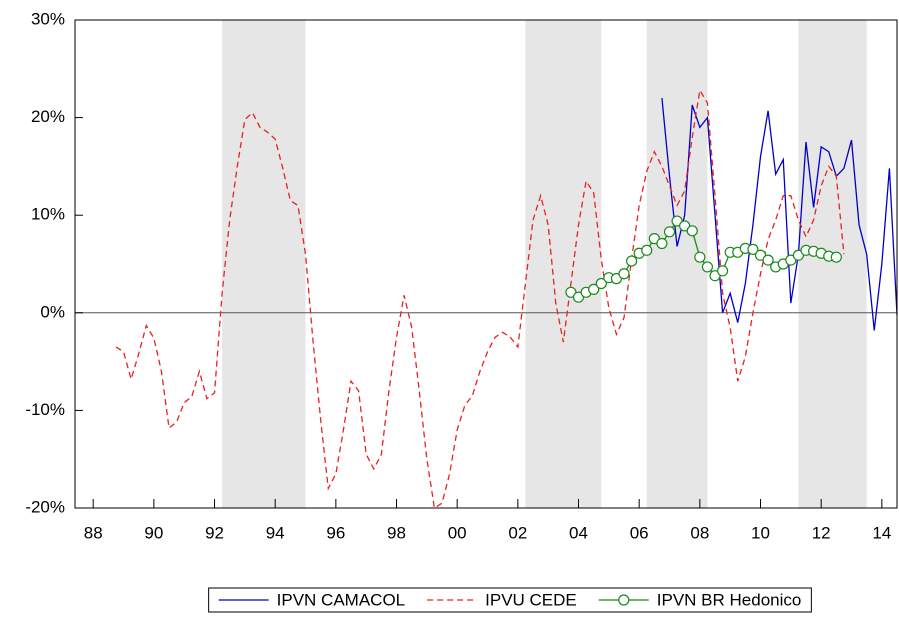  Describe the element at coordinates (153, 532) in the screenshot. I see `x-tick-label: 90` at that location.